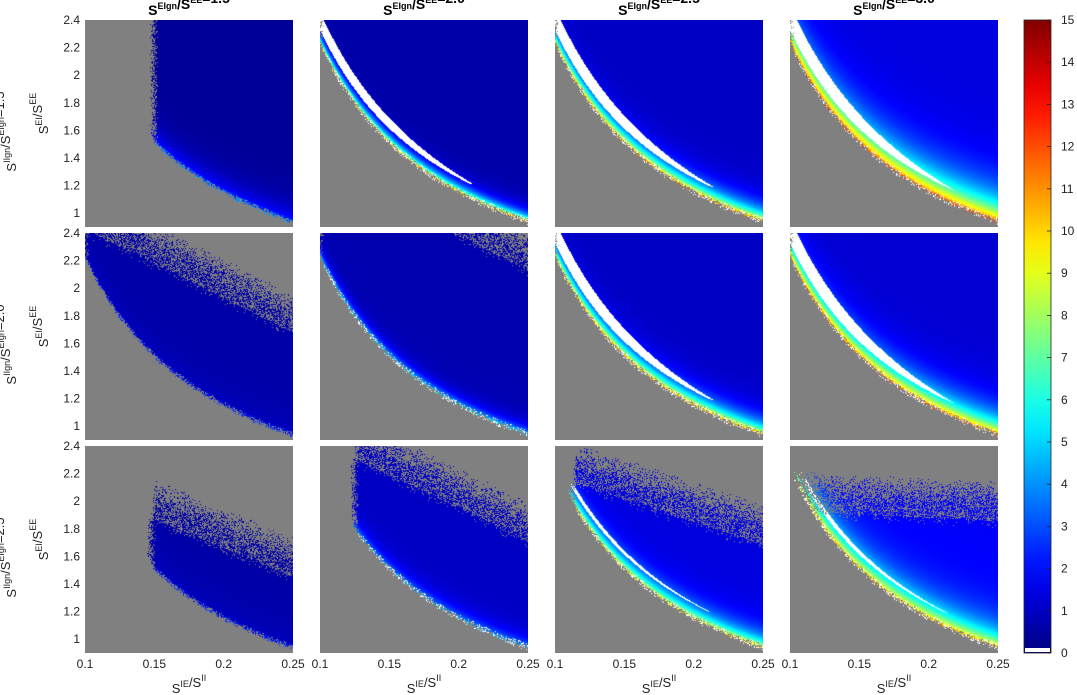  Describe the element at coordinates (894, 9) in the screenshot. I see `column-title: SEIgn/SEE=3.0` at that location.